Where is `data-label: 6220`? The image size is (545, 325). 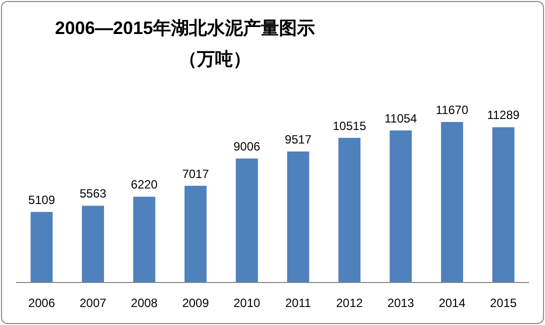
data-label: 6220 is located at coordinates (144, 185).